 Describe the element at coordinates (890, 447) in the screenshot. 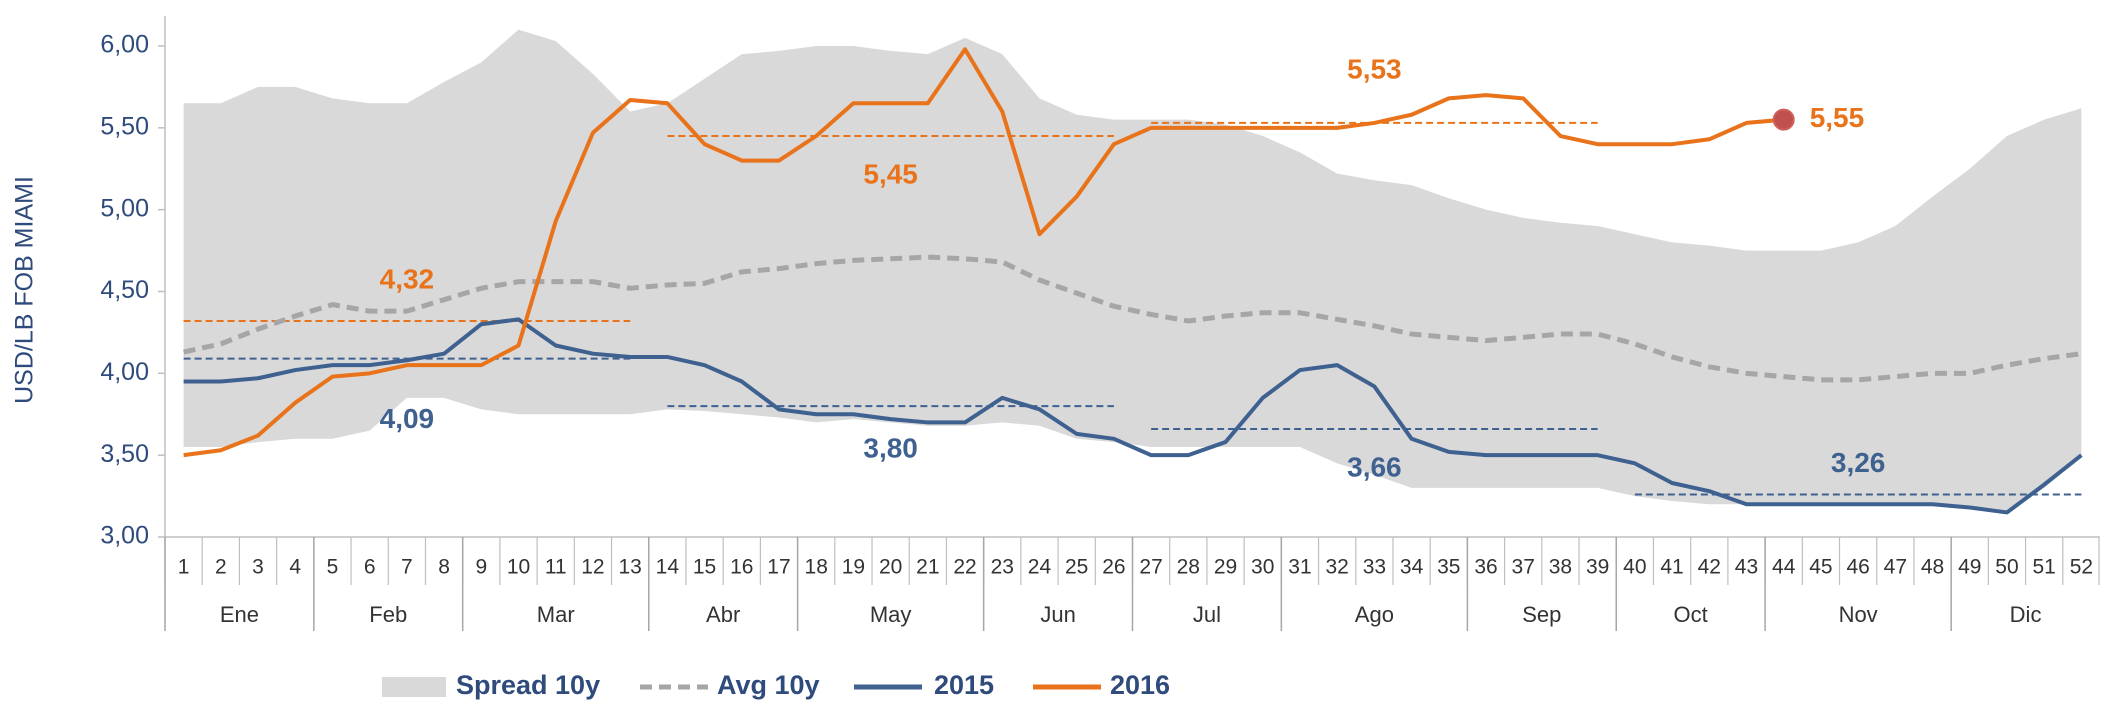

I see `average-label: 3,80` at that location.